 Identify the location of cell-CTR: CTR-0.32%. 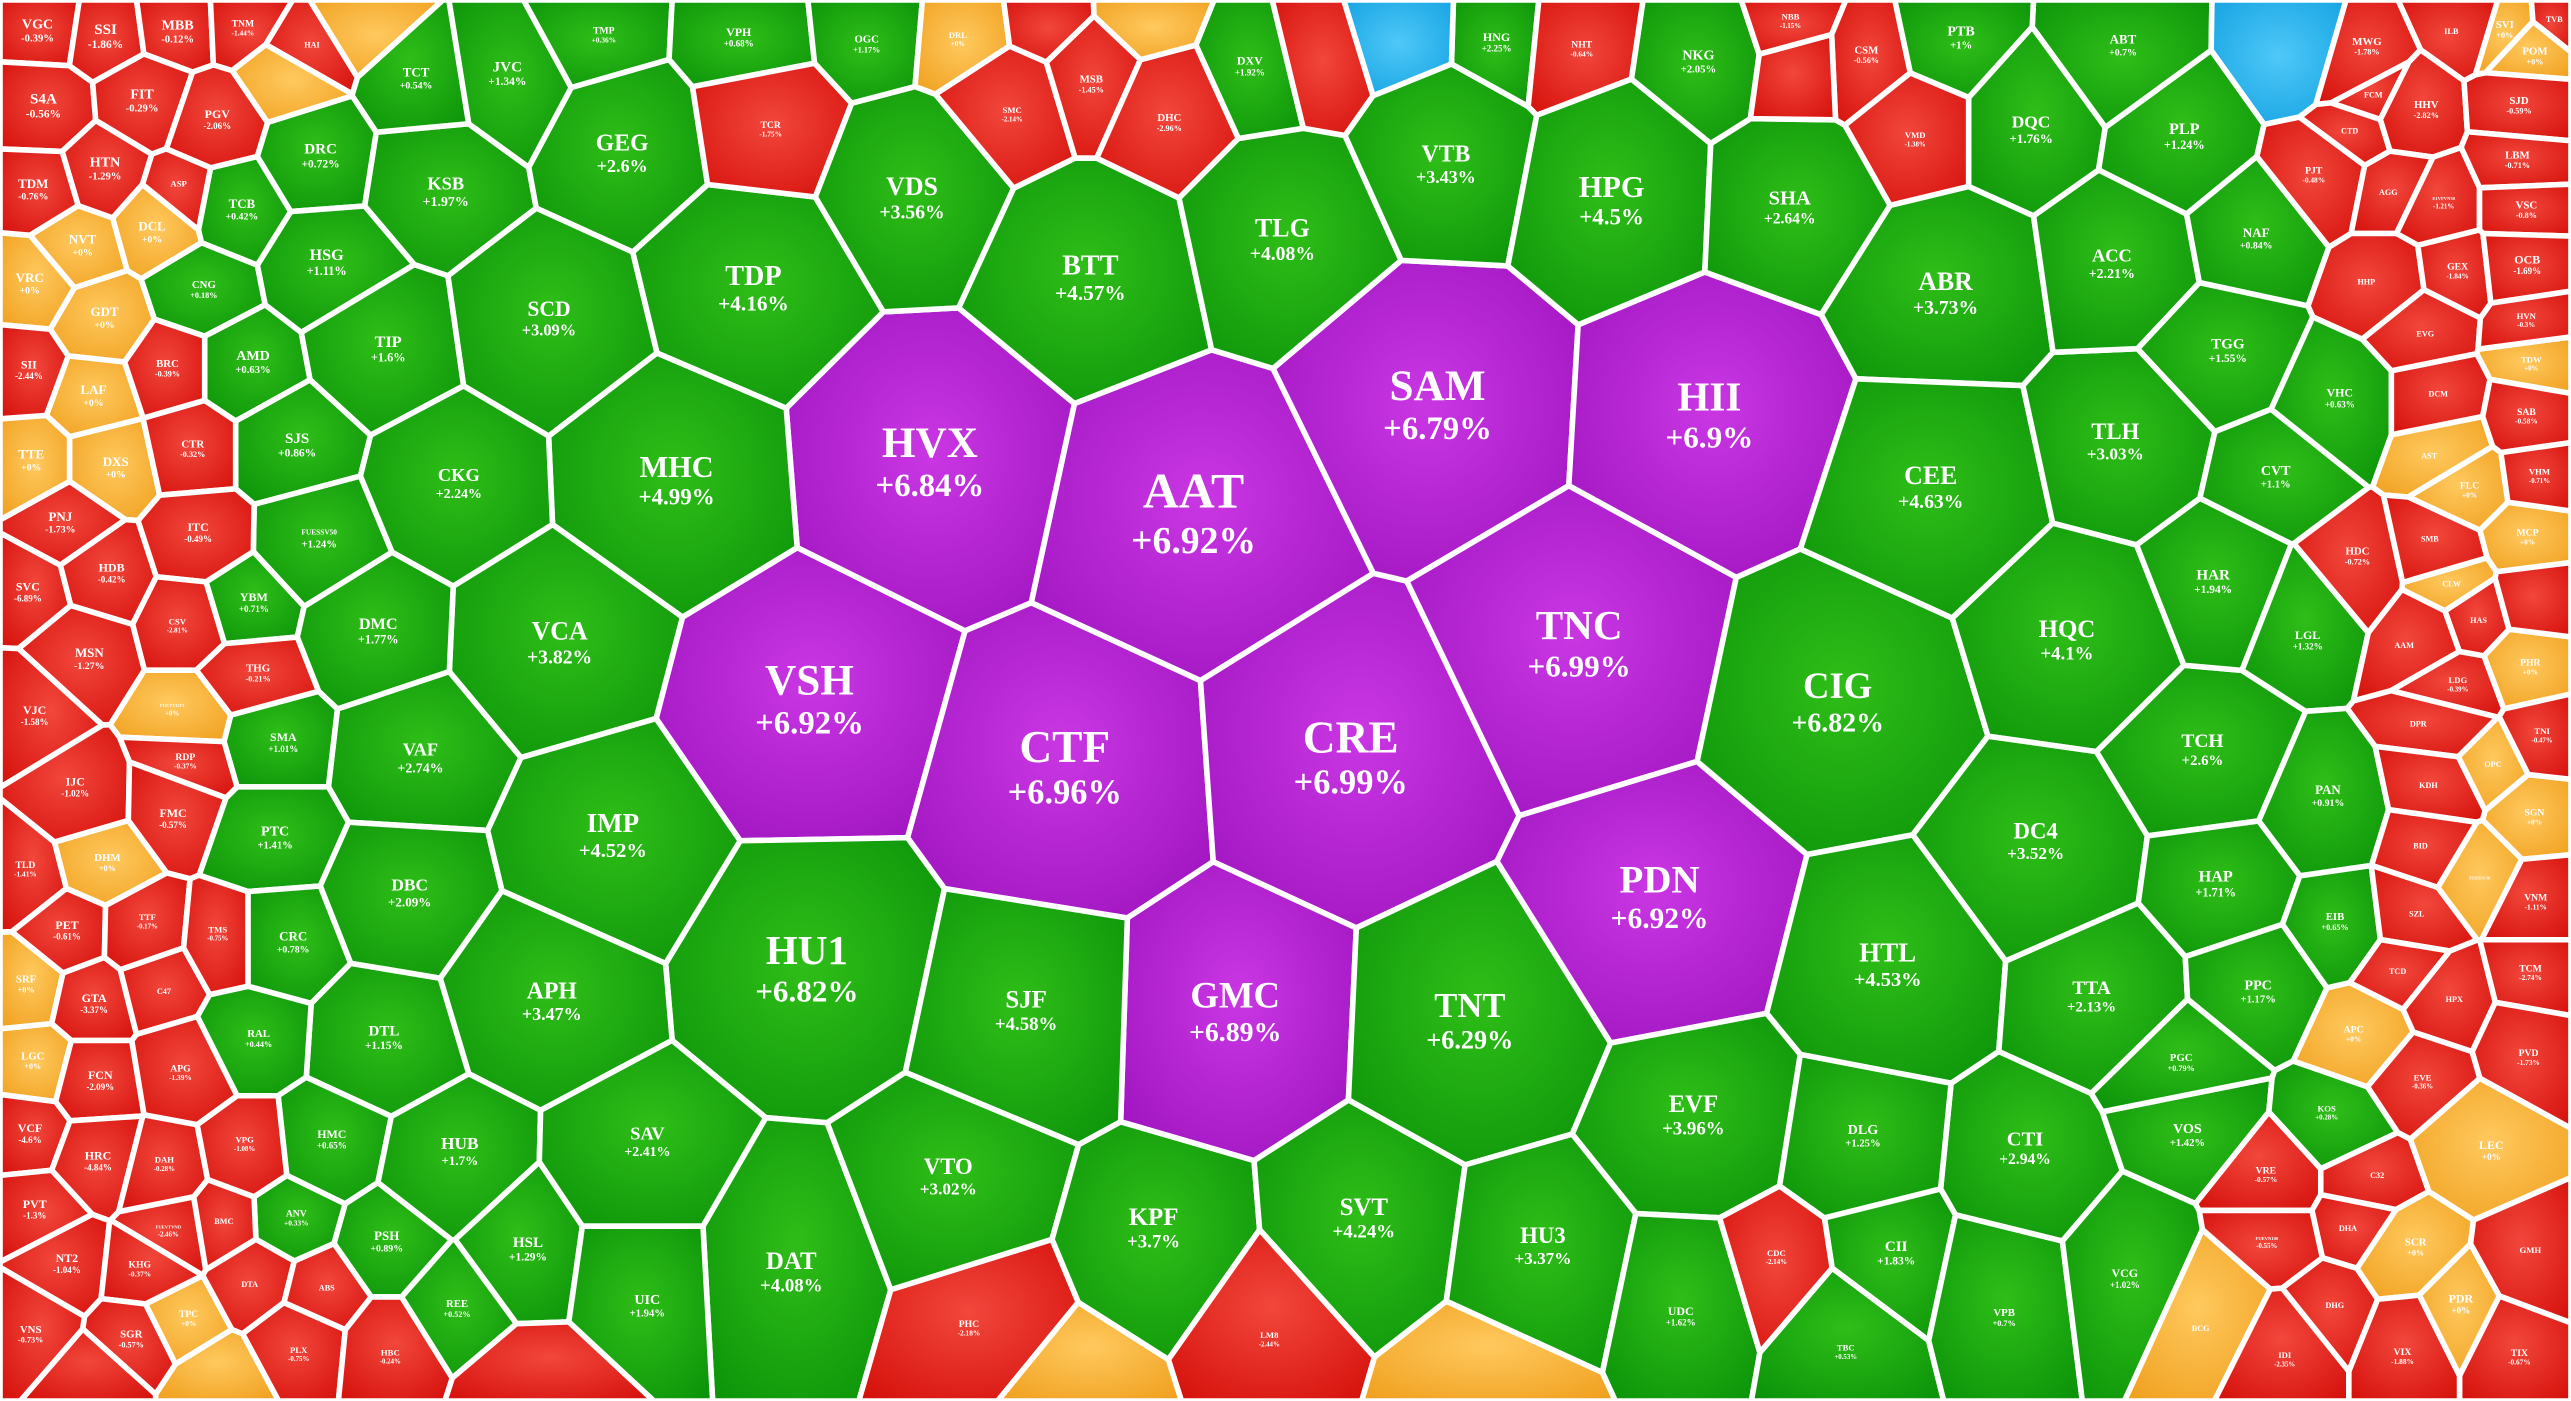
(189, 447).